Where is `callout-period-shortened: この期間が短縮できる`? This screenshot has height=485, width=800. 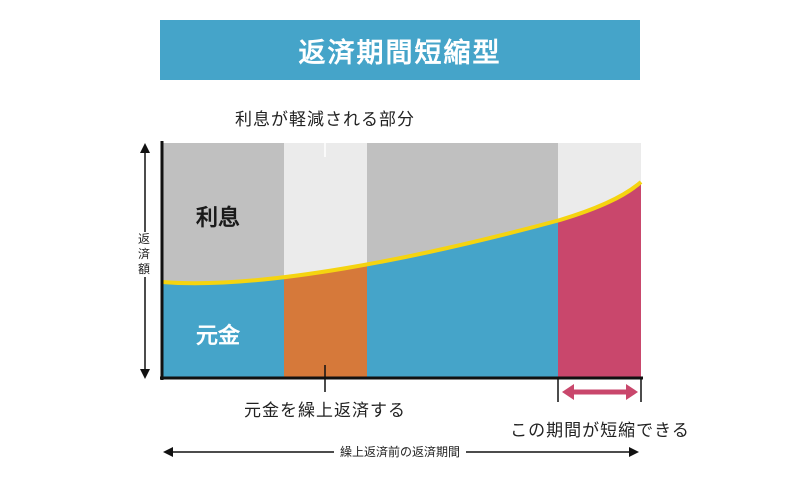 callout-period-shortened: この期間が短縮できる is located at coordinates (600, 431).